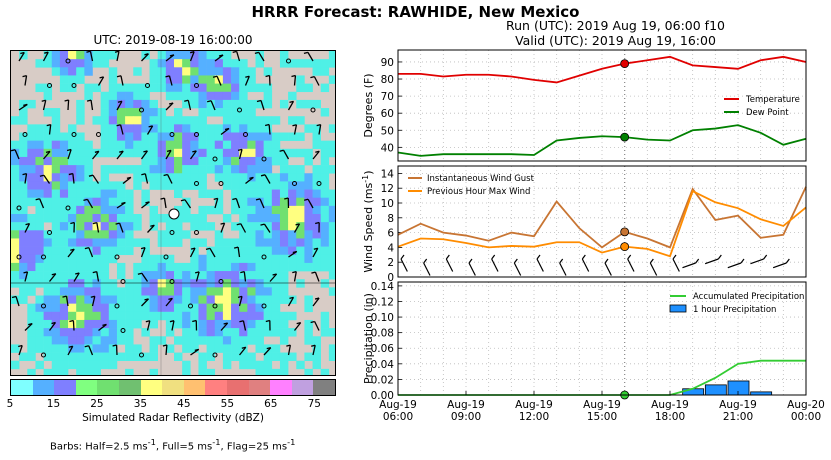  Describe the element at coordinates (534, 417) in the screenshot. I see `x-tick-label-time: 12:00` at that location.